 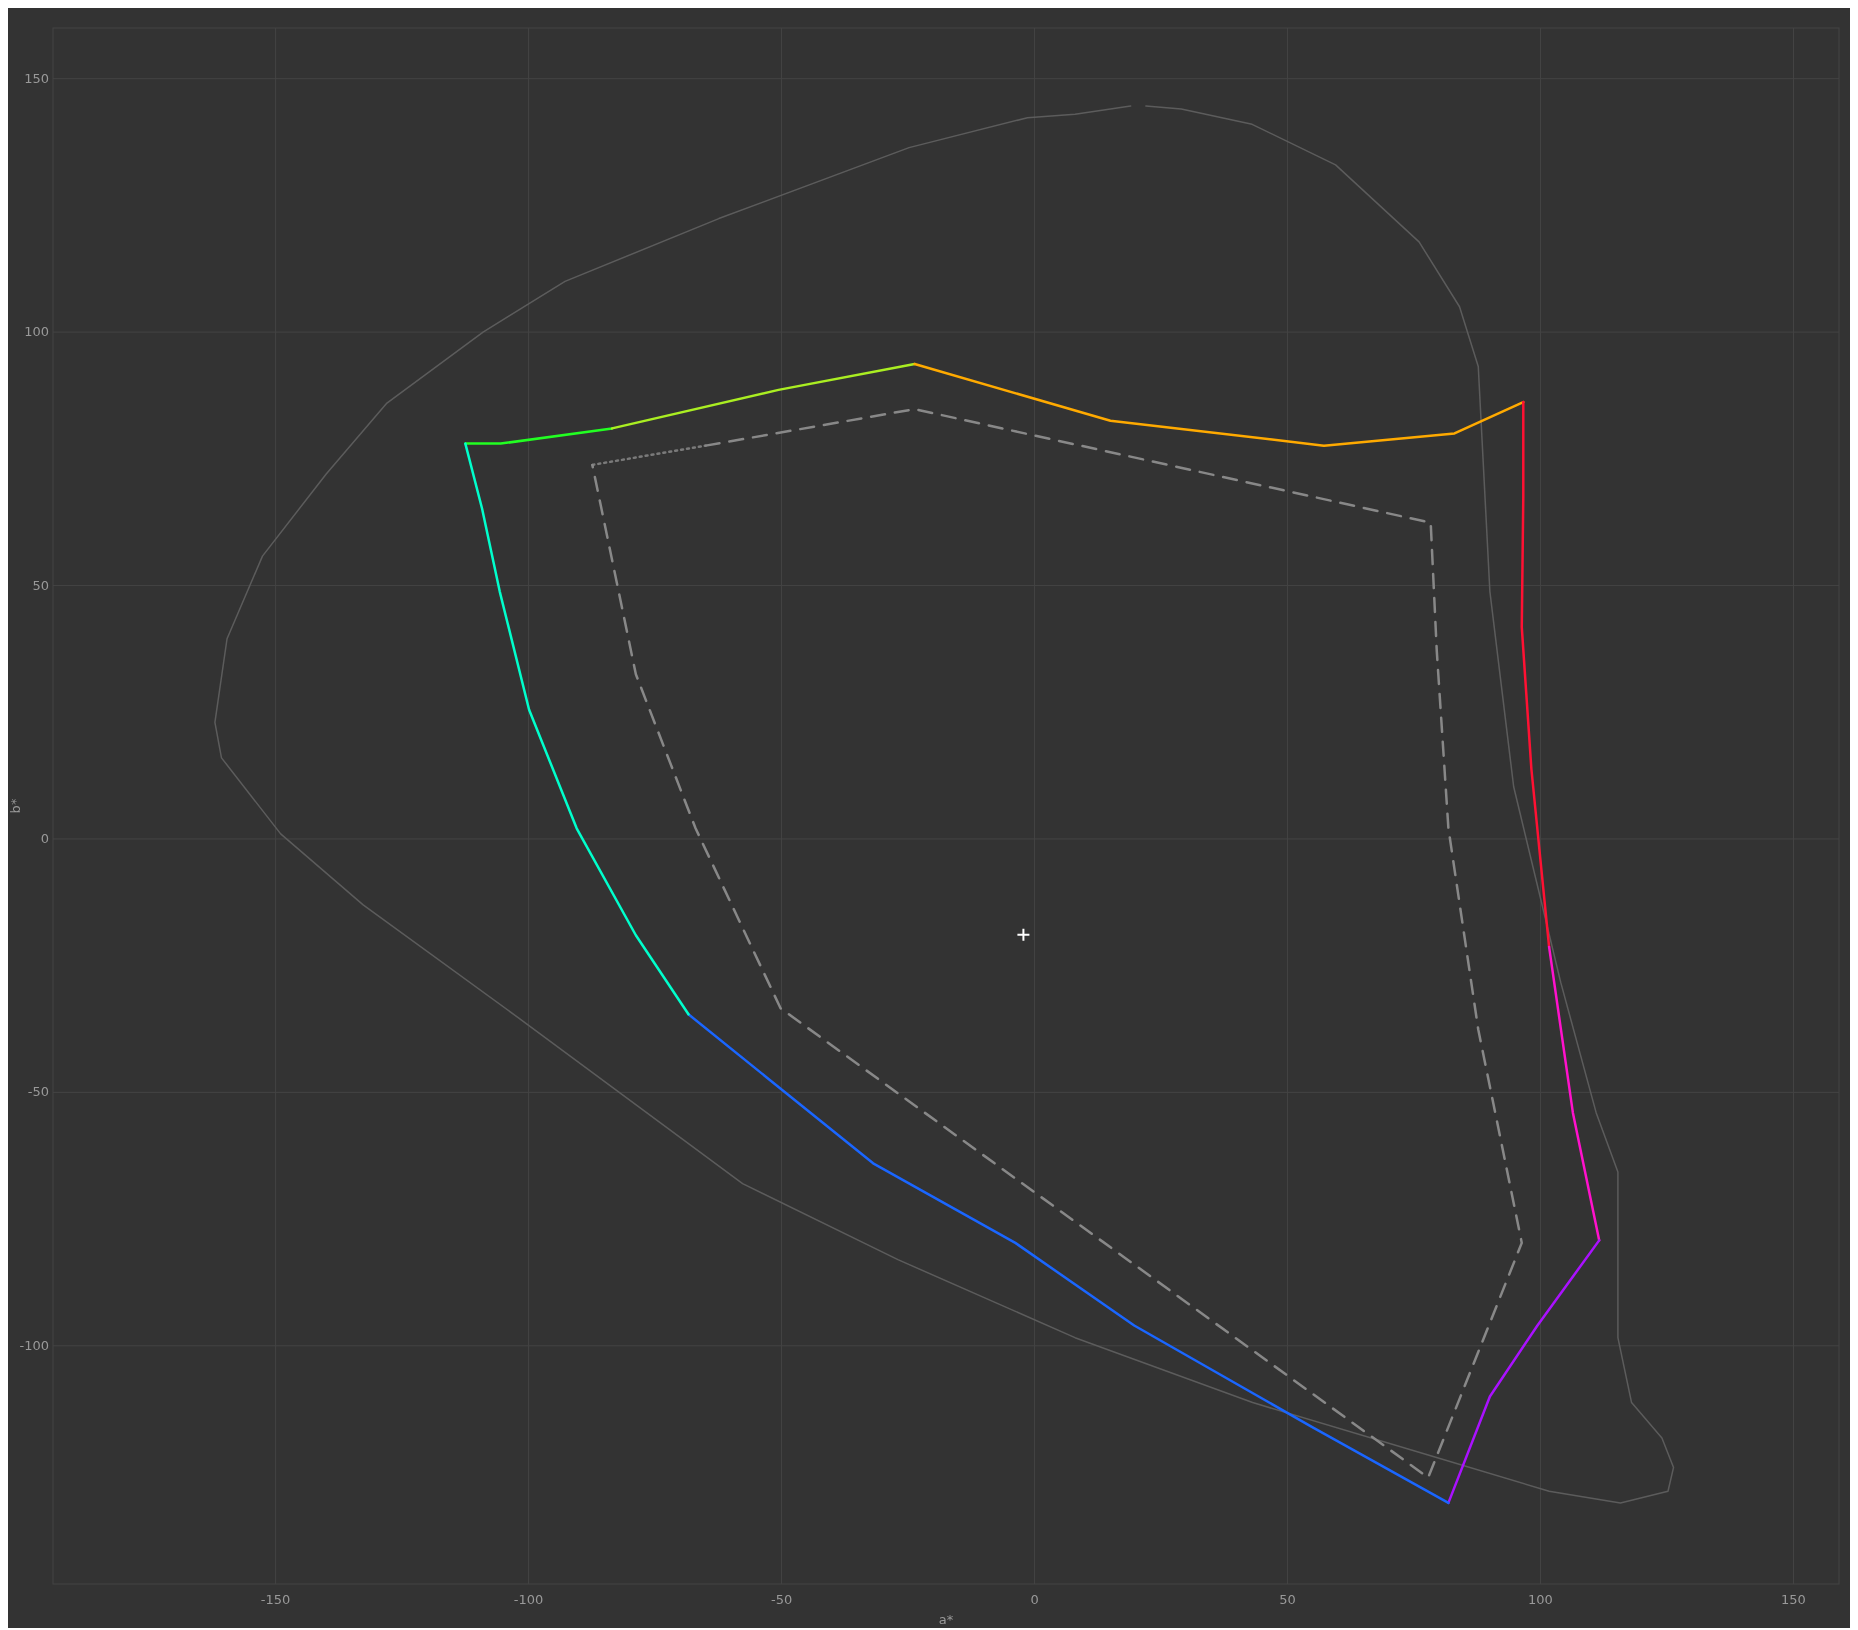 What do you see at coordinates (38, 1092) in the screenshot?
I see `y-tick-label: -50` at bounding box center [38, 1092].